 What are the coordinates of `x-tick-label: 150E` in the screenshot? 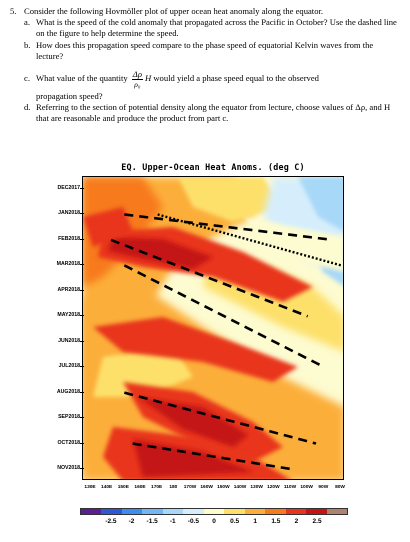 It's located at (123, 487).